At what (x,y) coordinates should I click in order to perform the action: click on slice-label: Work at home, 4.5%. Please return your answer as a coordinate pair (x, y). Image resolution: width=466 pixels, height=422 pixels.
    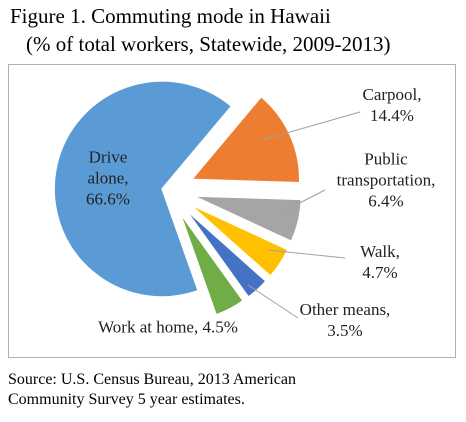
    Looking at the image, I should click on (168, 327).